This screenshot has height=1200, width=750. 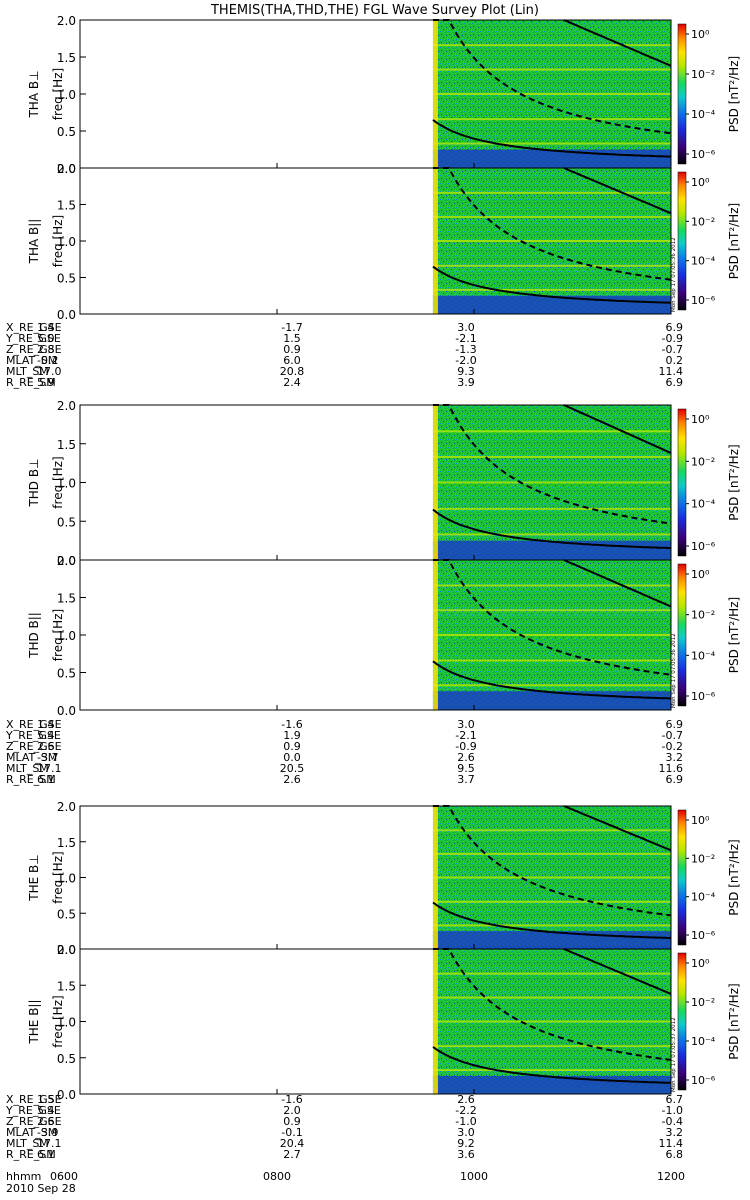 What do you see at coordinates (66, 843) in the screenshot?
I see `y-tick-label: 1.5` at bounding box center [66, 843].